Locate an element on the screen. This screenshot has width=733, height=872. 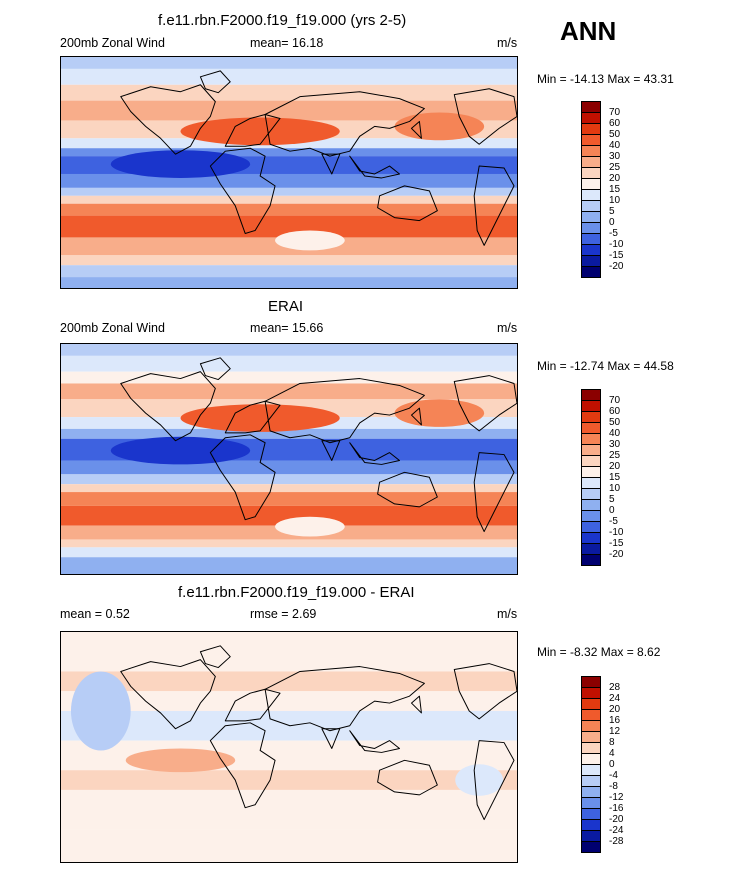
panel-1-mean-label: mean= 16.18 is located at coordinates (287, 43).